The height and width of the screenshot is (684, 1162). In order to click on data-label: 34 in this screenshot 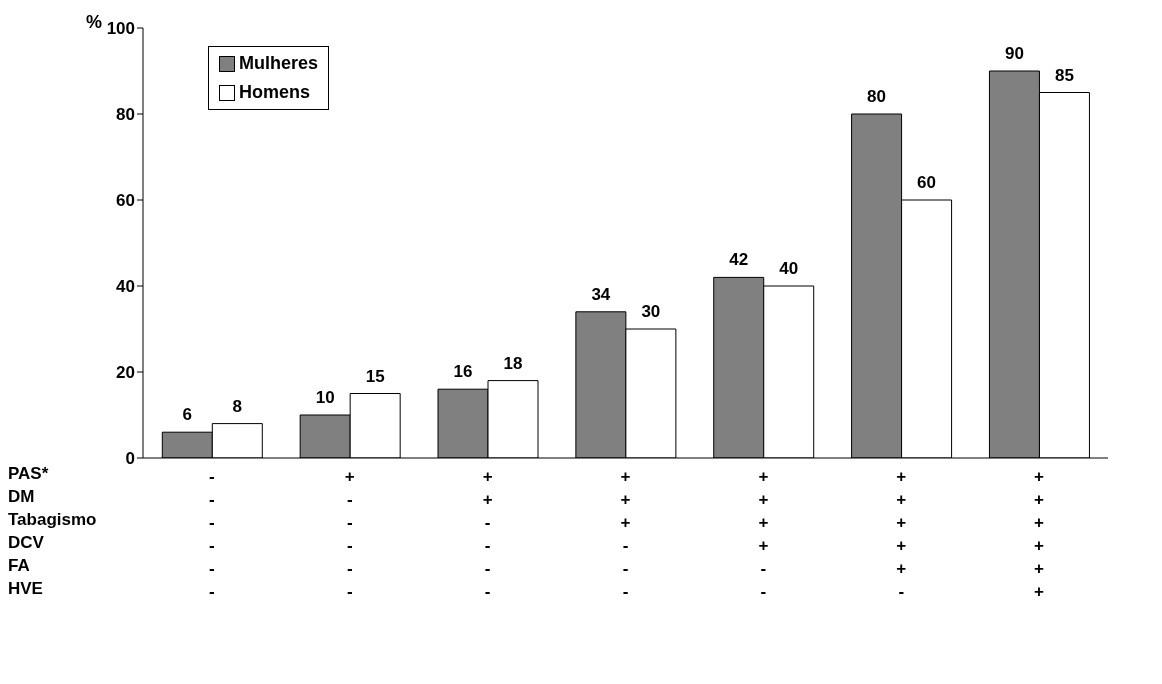, I will do `click(601, 294)`.